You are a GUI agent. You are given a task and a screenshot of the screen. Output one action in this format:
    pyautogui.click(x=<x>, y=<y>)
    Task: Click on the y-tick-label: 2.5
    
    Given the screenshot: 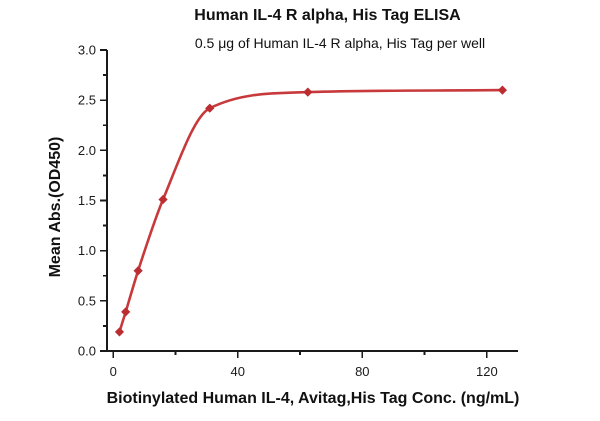 What is the action you would take?
    pyautogui.click(x=87, y=100)
    